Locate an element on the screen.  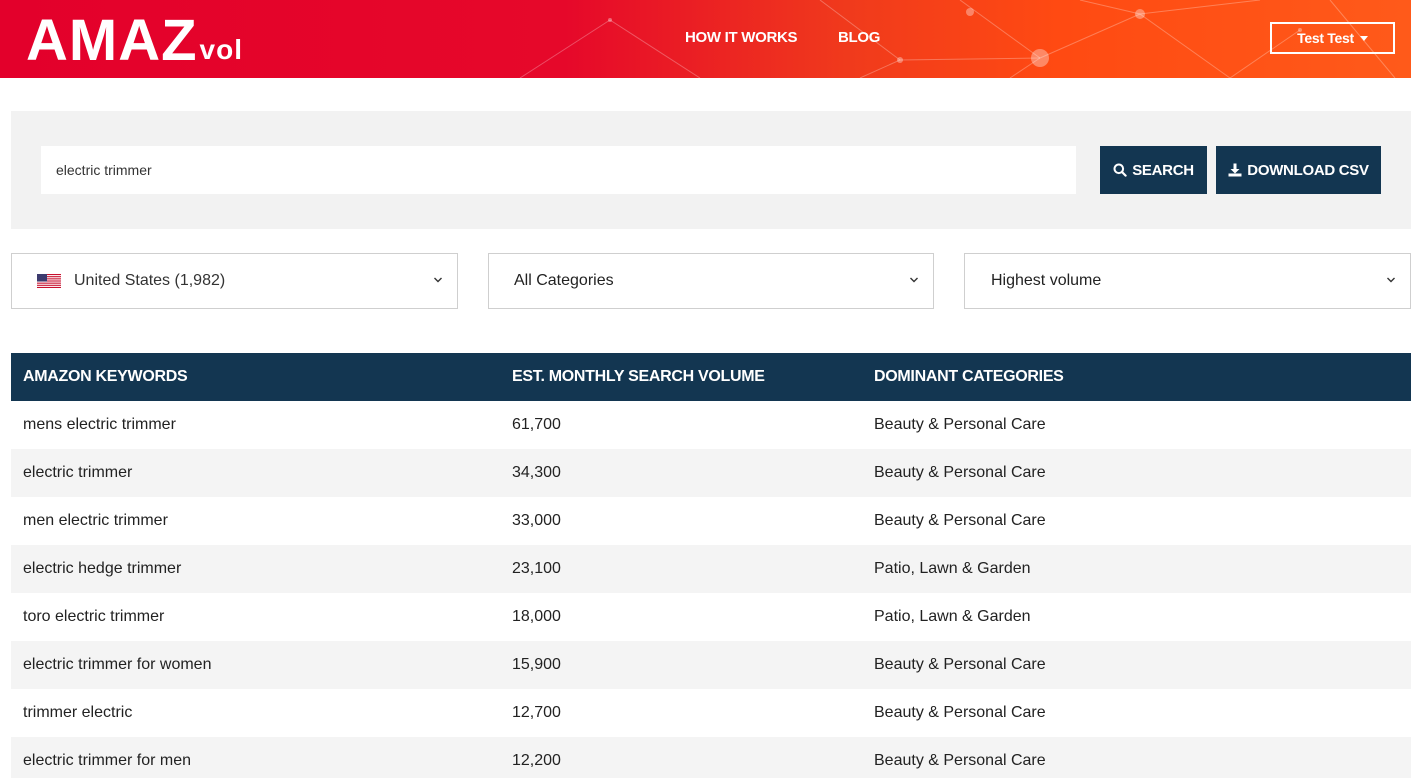
search-button-label: SEARCH is located at coordinates (1163, 170).